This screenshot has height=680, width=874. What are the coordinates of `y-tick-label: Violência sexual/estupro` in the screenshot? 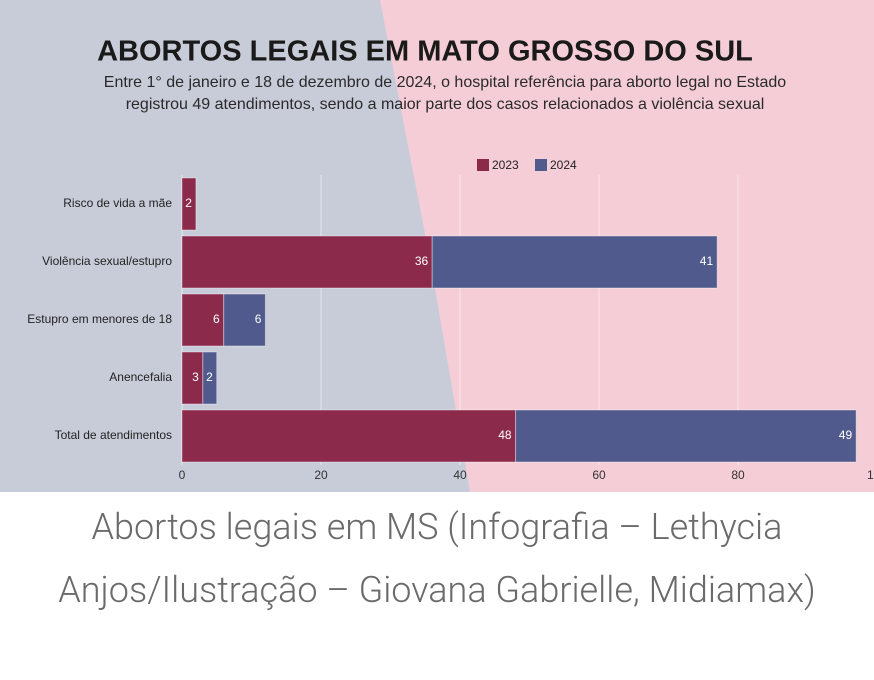 It's located at (107, 261).